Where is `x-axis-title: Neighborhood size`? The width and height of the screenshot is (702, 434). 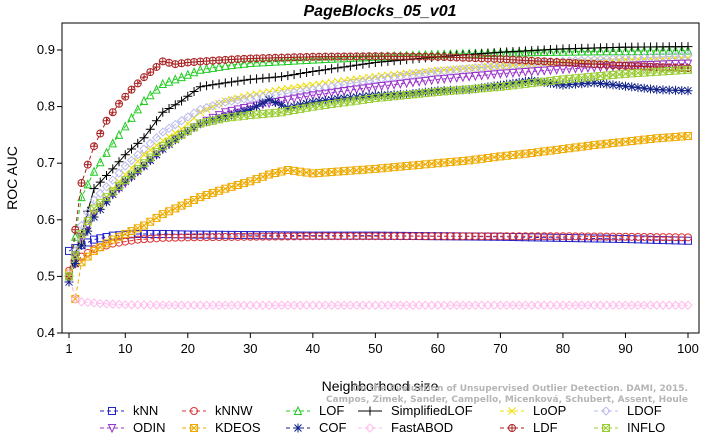 x-axis-title: Neighborhood size is located at coordinates (380, 386).